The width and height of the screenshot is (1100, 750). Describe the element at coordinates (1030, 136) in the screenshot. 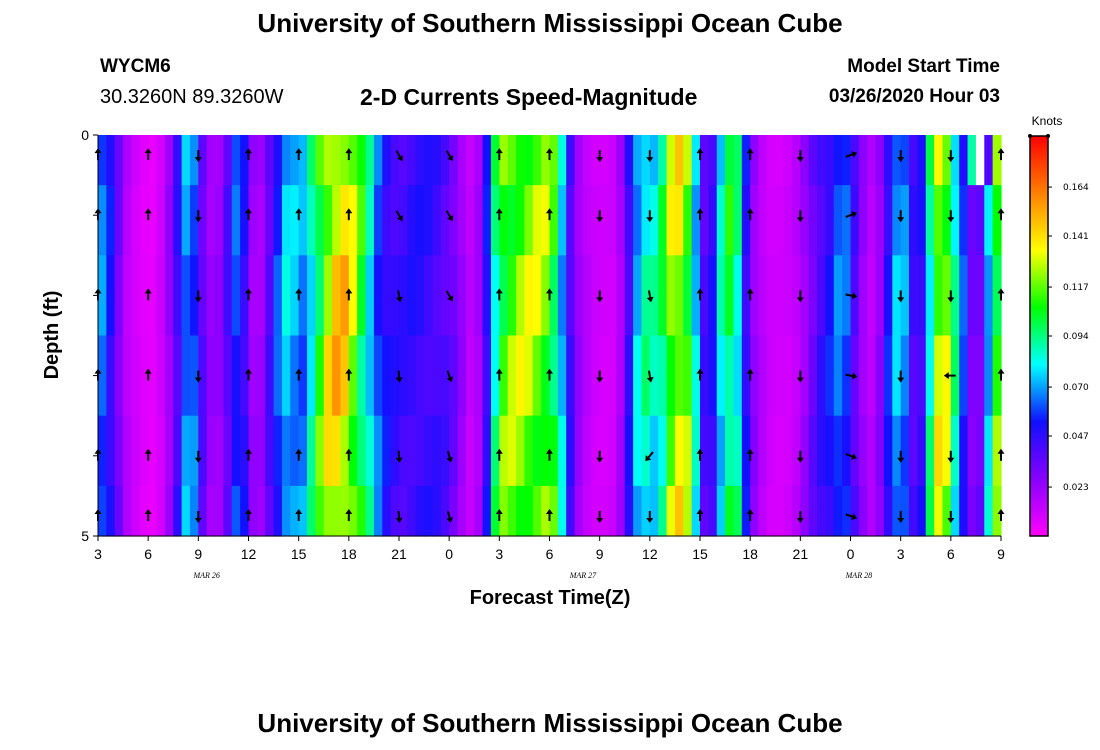

I see `colorbar-corner` at that location.